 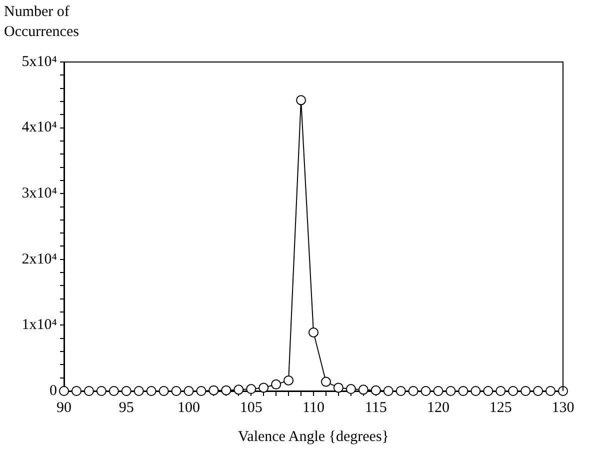 I want to click on y-tick-label: 3x10⁴, so click(x=39, y=194).